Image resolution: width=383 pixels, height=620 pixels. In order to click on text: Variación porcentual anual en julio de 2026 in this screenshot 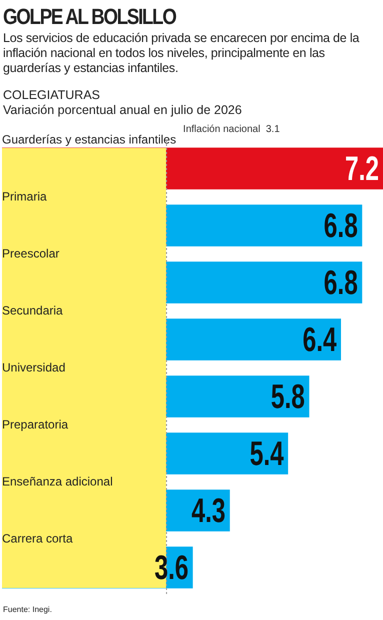, I will do `click(123, 110)`.